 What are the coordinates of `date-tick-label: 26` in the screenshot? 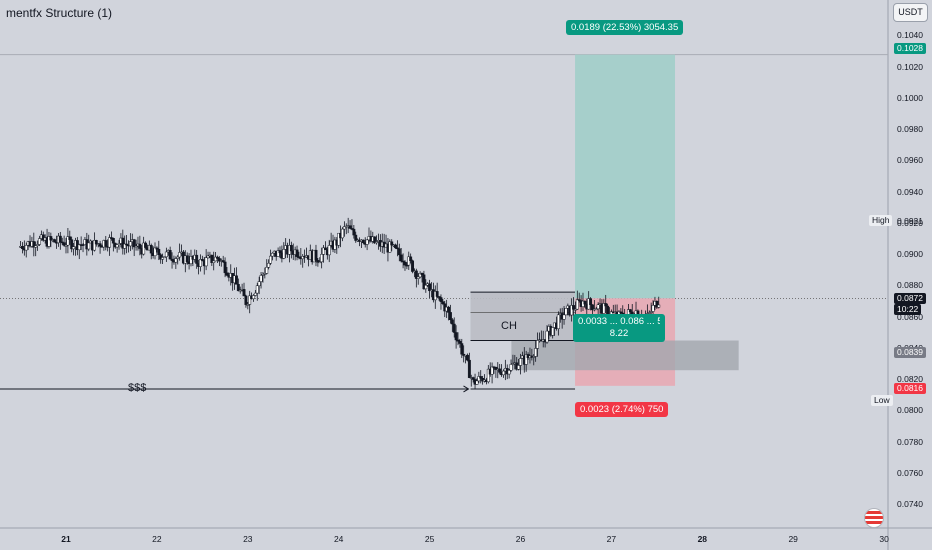 It's located at (520, 539).